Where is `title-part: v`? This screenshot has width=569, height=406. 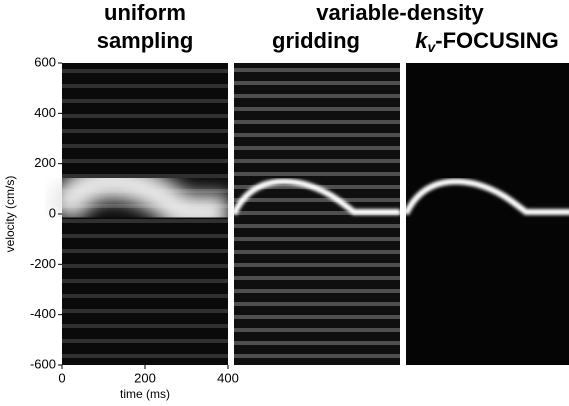 title-part: v is located at coordinates (432, 47).